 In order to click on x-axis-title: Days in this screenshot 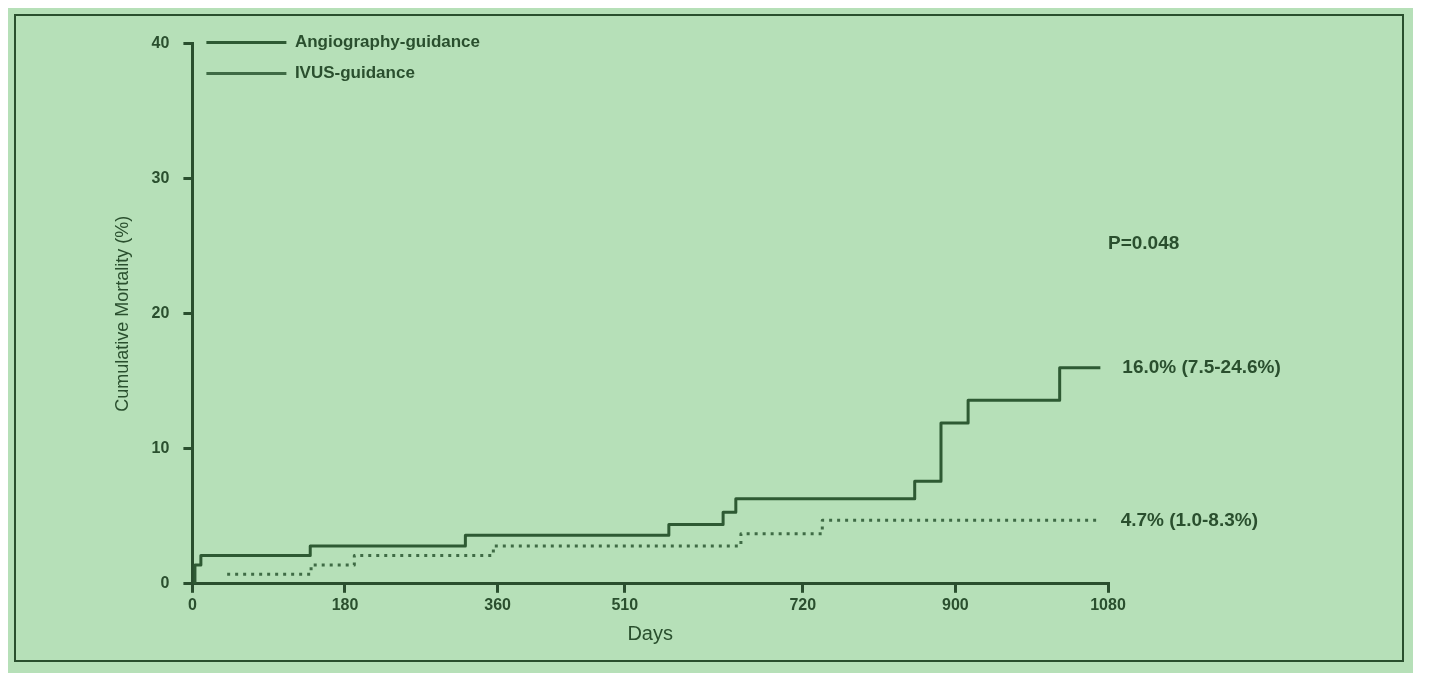, I will do `click(650, 632)`.